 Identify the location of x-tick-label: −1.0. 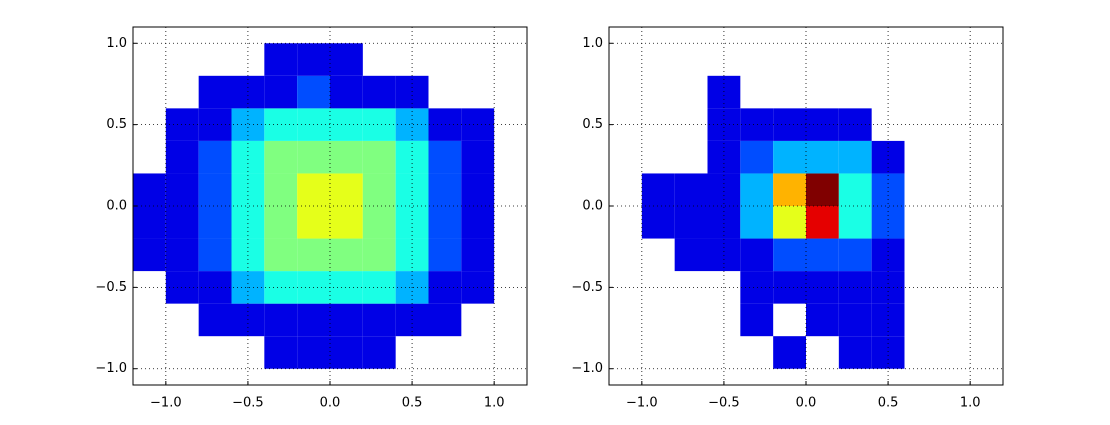
(642, 403).